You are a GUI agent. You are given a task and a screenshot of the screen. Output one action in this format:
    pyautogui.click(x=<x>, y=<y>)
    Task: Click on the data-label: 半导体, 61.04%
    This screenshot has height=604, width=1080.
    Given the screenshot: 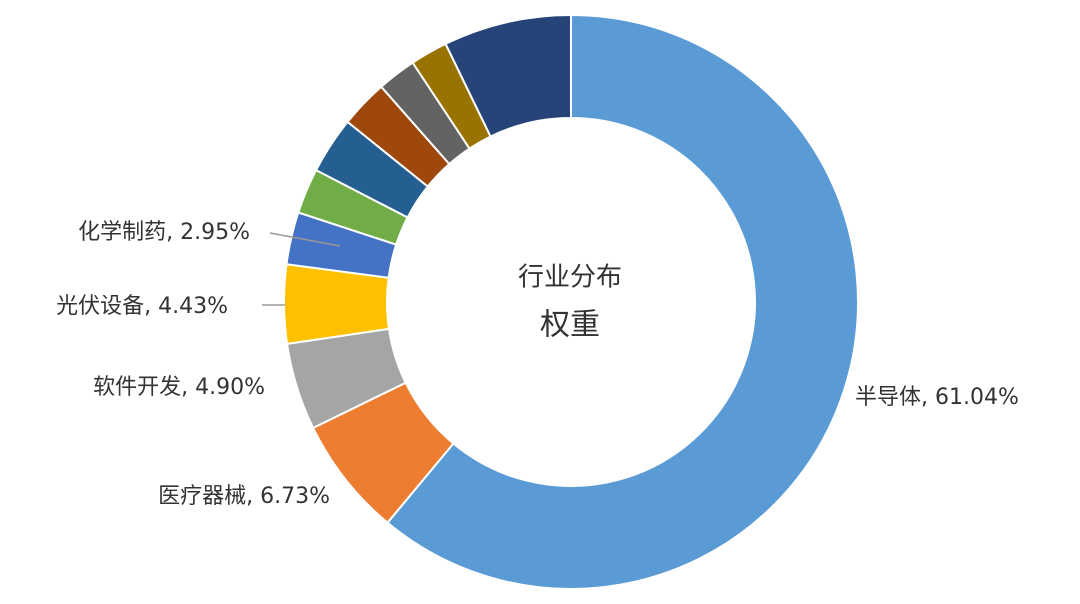 What is the action you would take?
    pyautogui.click(x=937, y=397)
    